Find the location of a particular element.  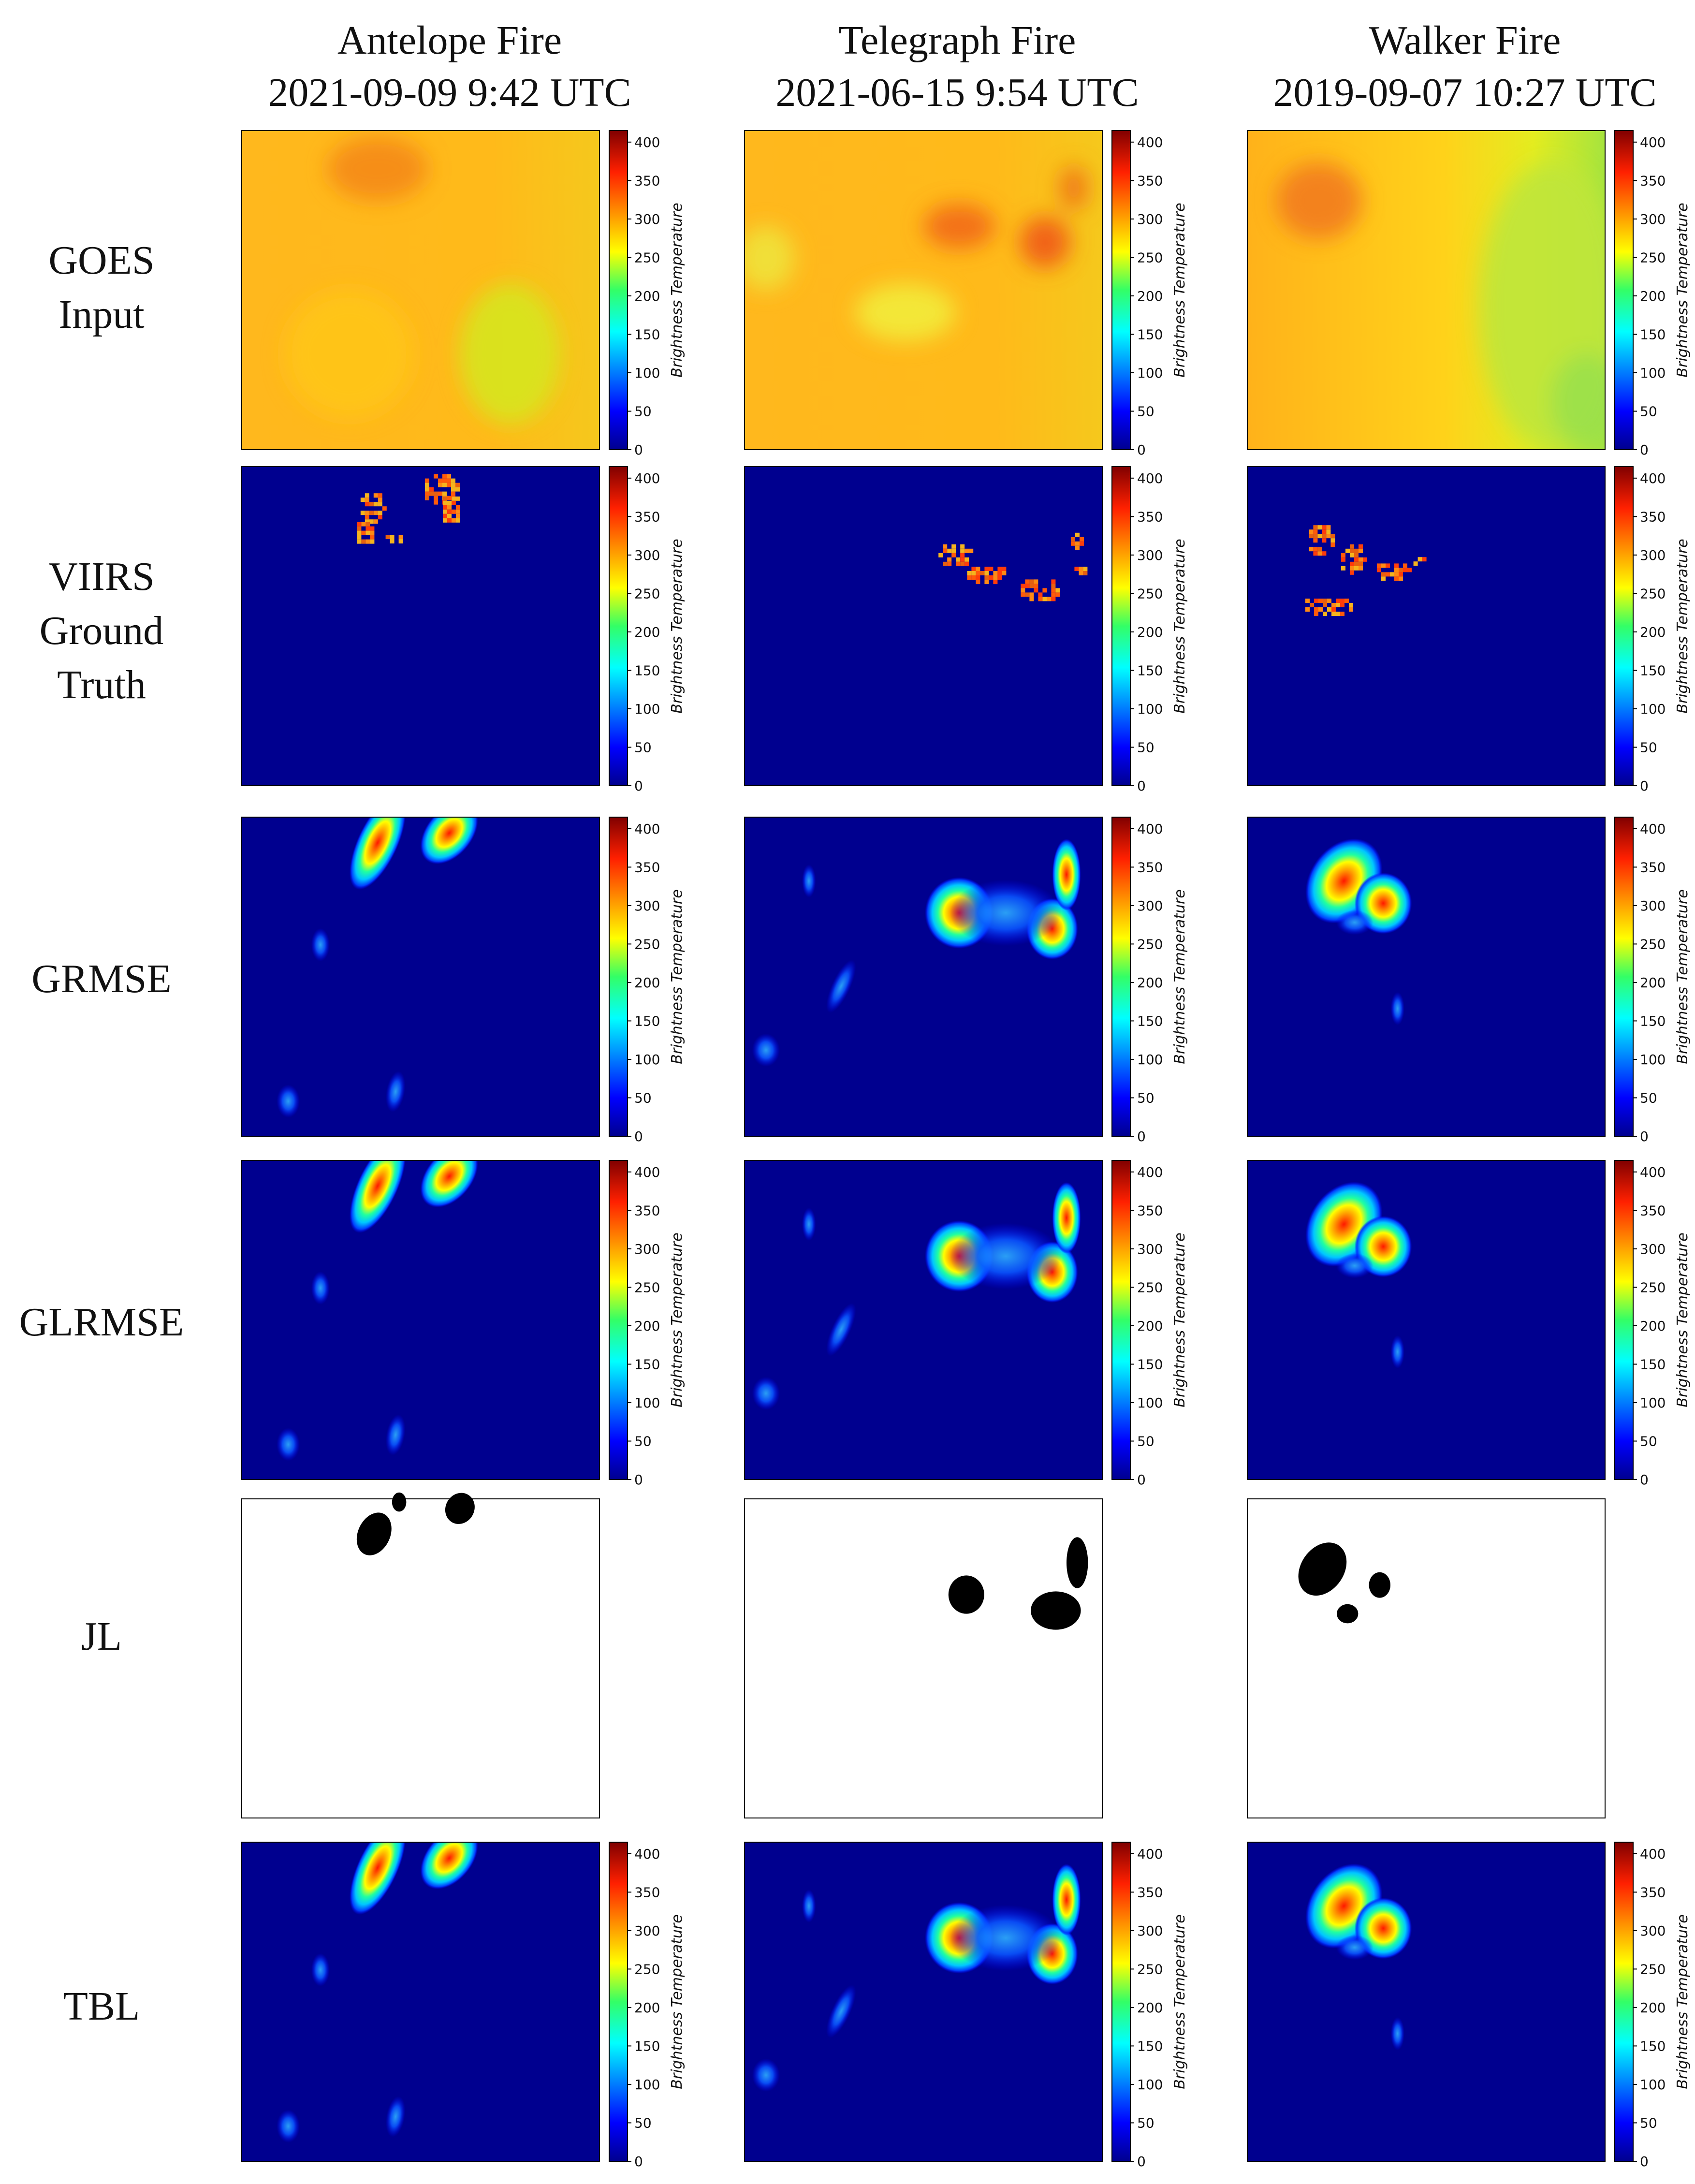

viirs-image is located at coordinates (1426, 626).